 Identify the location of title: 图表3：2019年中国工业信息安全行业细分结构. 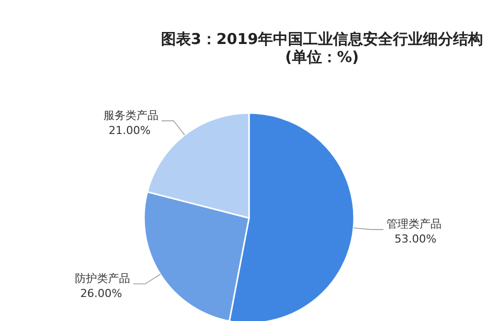
(322, 39).